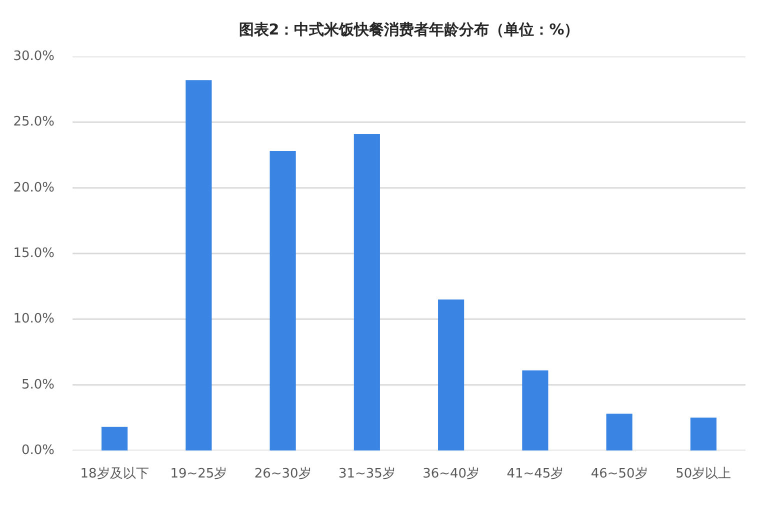 The height and width of the screenshot is (524, 760). Describe the element at coordinates (34, 253) in the screenshot. I see `y-tick-label: 15.0%` at that location.